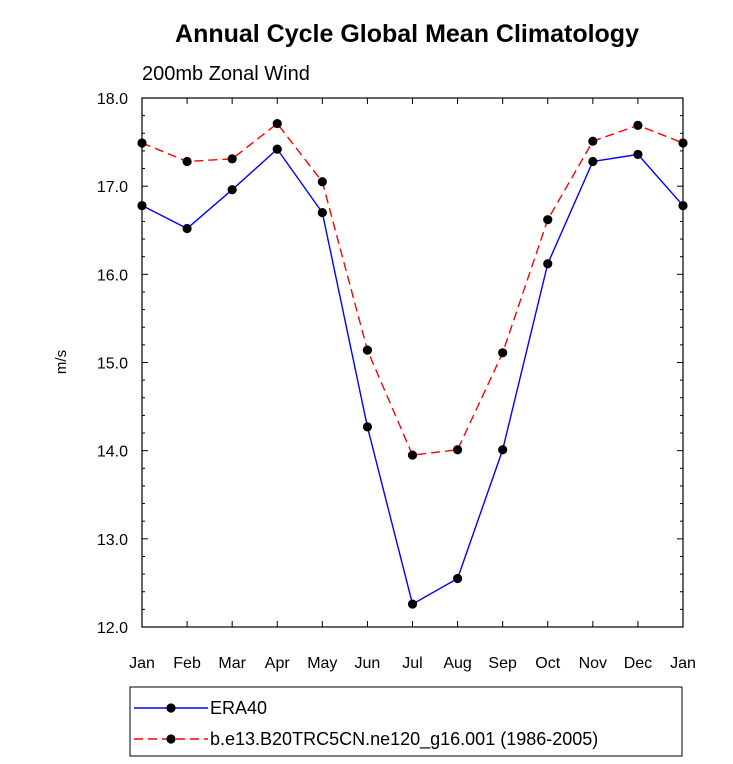 The width and height of the screenshot is (733, 764). What do you see at coordinates (638, 663) in the screenshot?
I see `x-tick-label: Dec` at bounding box center [638, 663].